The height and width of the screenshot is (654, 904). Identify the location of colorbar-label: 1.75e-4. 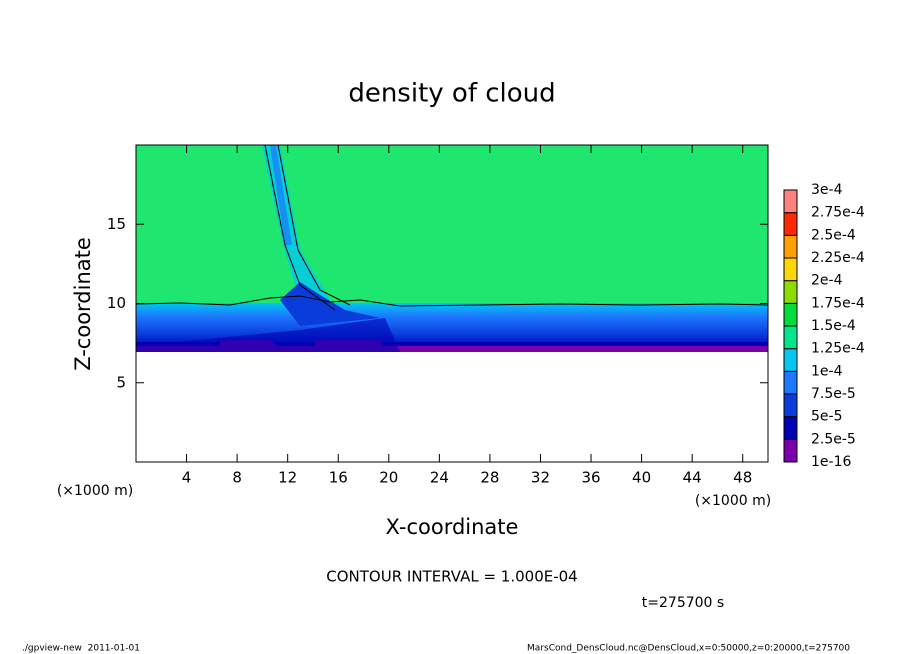
(838, 303).